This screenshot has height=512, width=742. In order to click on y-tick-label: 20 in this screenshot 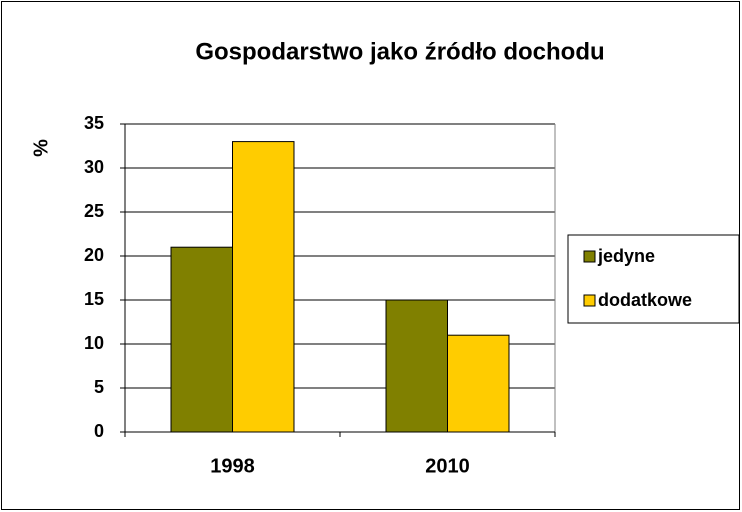, I will do `click(94, 255)`.